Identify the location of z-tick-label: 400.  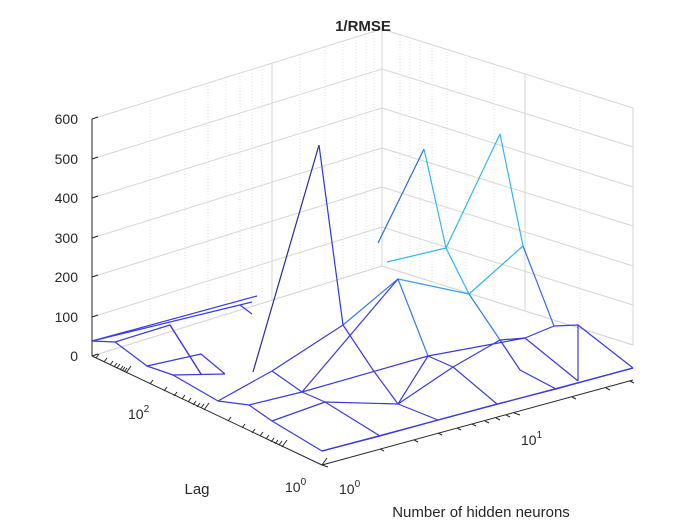
(67, 198).